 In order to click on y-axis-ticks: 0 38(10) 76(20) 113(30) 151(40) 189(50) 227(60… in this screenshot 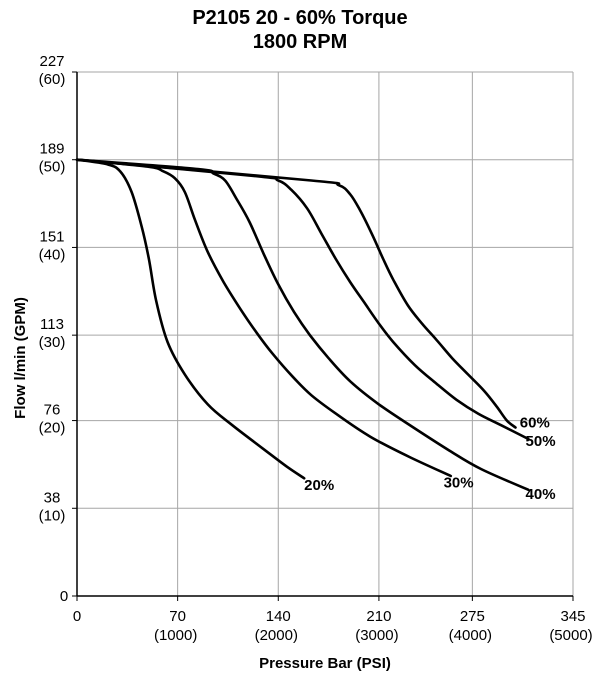, I will do `click(58, 329)`.